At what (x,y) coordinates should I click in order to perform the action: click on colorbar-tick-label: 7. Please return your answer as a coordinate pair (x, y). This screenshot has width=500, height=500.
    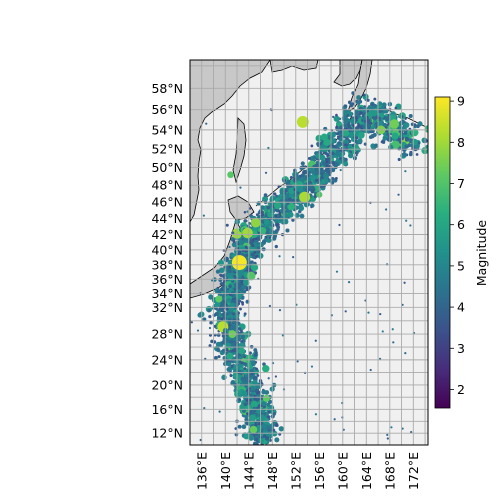
    Looking at the image, I should click on (461, 183).